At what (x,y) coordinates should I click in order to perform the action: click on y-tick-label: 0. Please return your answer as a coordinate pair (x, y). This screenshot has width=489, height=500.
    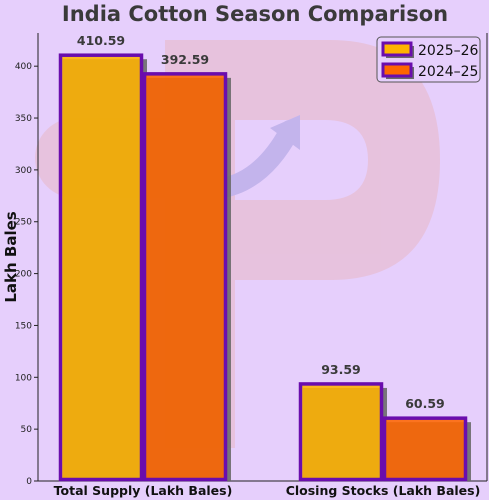
    Looking at the image, I should click on (29, 482).